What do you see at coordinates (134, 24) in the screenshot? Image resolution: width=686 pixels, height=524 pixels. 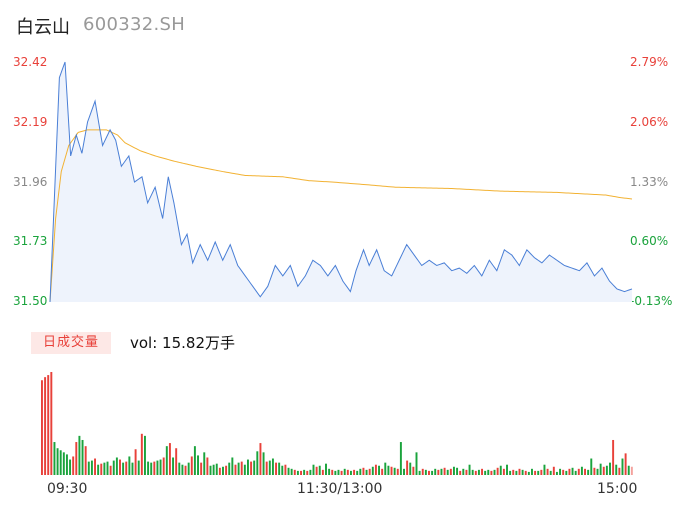 I see `stock-code: 600332.SH` at bounding box center [134, 24].